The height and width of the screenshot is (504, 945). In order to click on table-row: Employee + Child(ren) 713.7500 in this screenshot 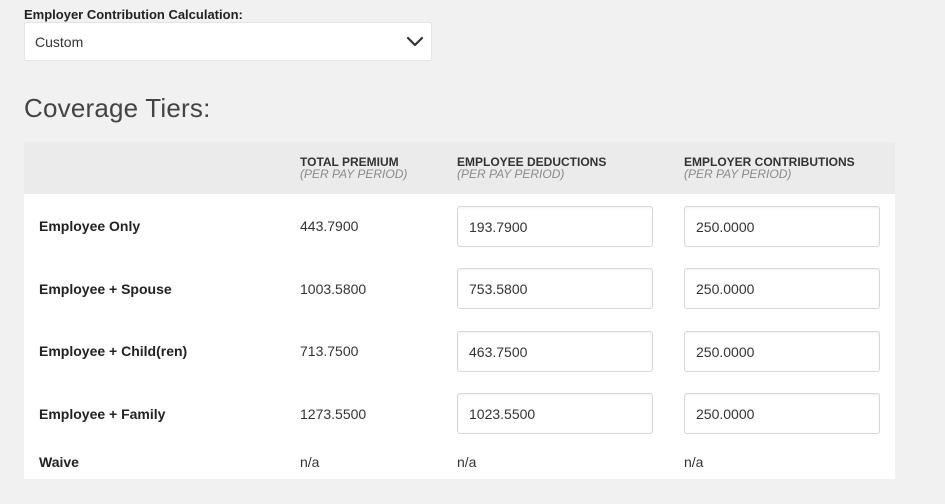, I will do `click(459, 351)`.